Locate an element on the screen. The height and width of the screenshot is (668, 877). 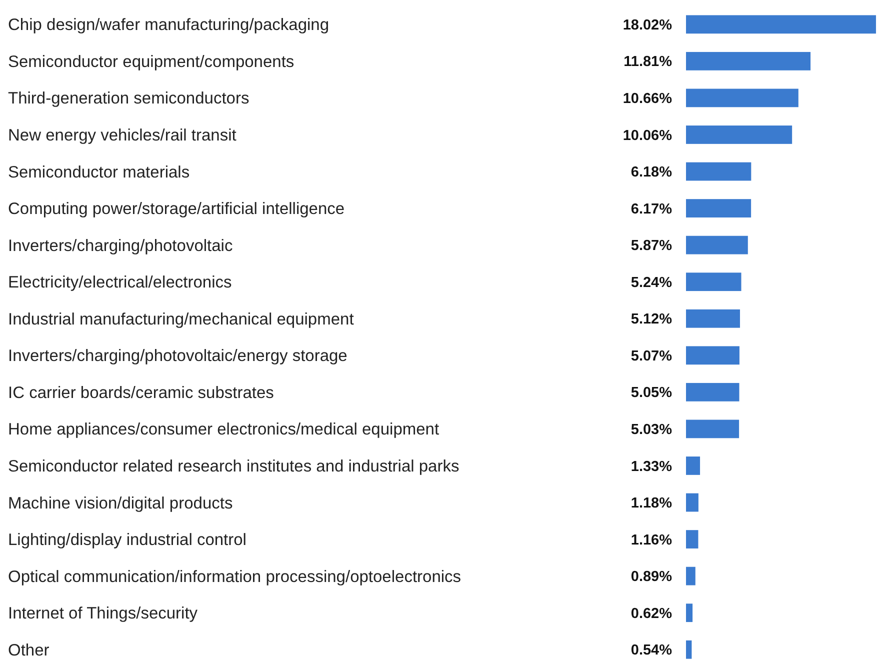
y-tick-label: Semiconductor materials is located at coordinates (99, 172).